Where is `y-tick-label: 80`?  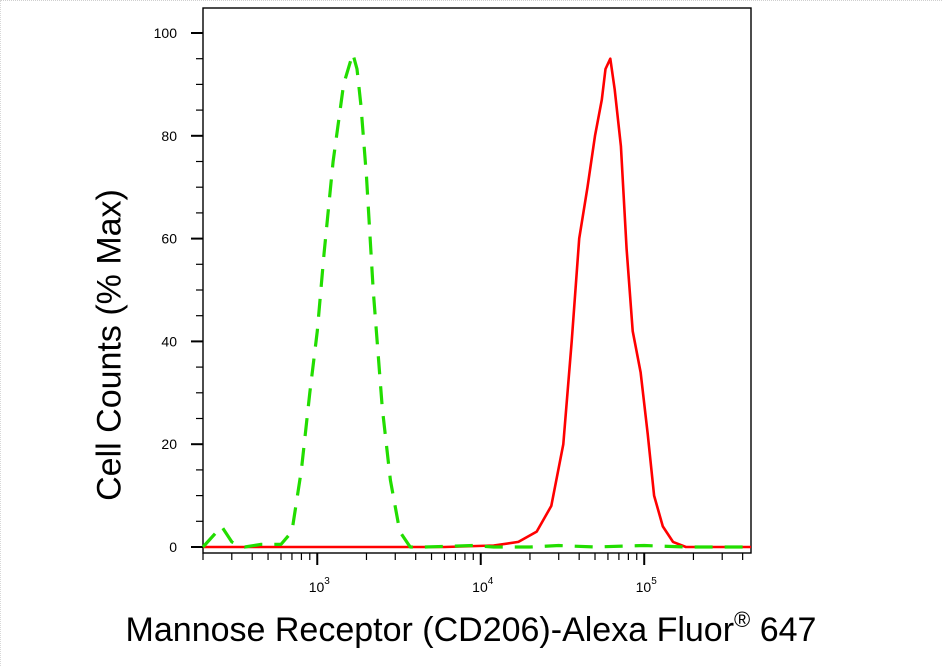 y-tick-label: 80 is located at coordinates (169, 136).